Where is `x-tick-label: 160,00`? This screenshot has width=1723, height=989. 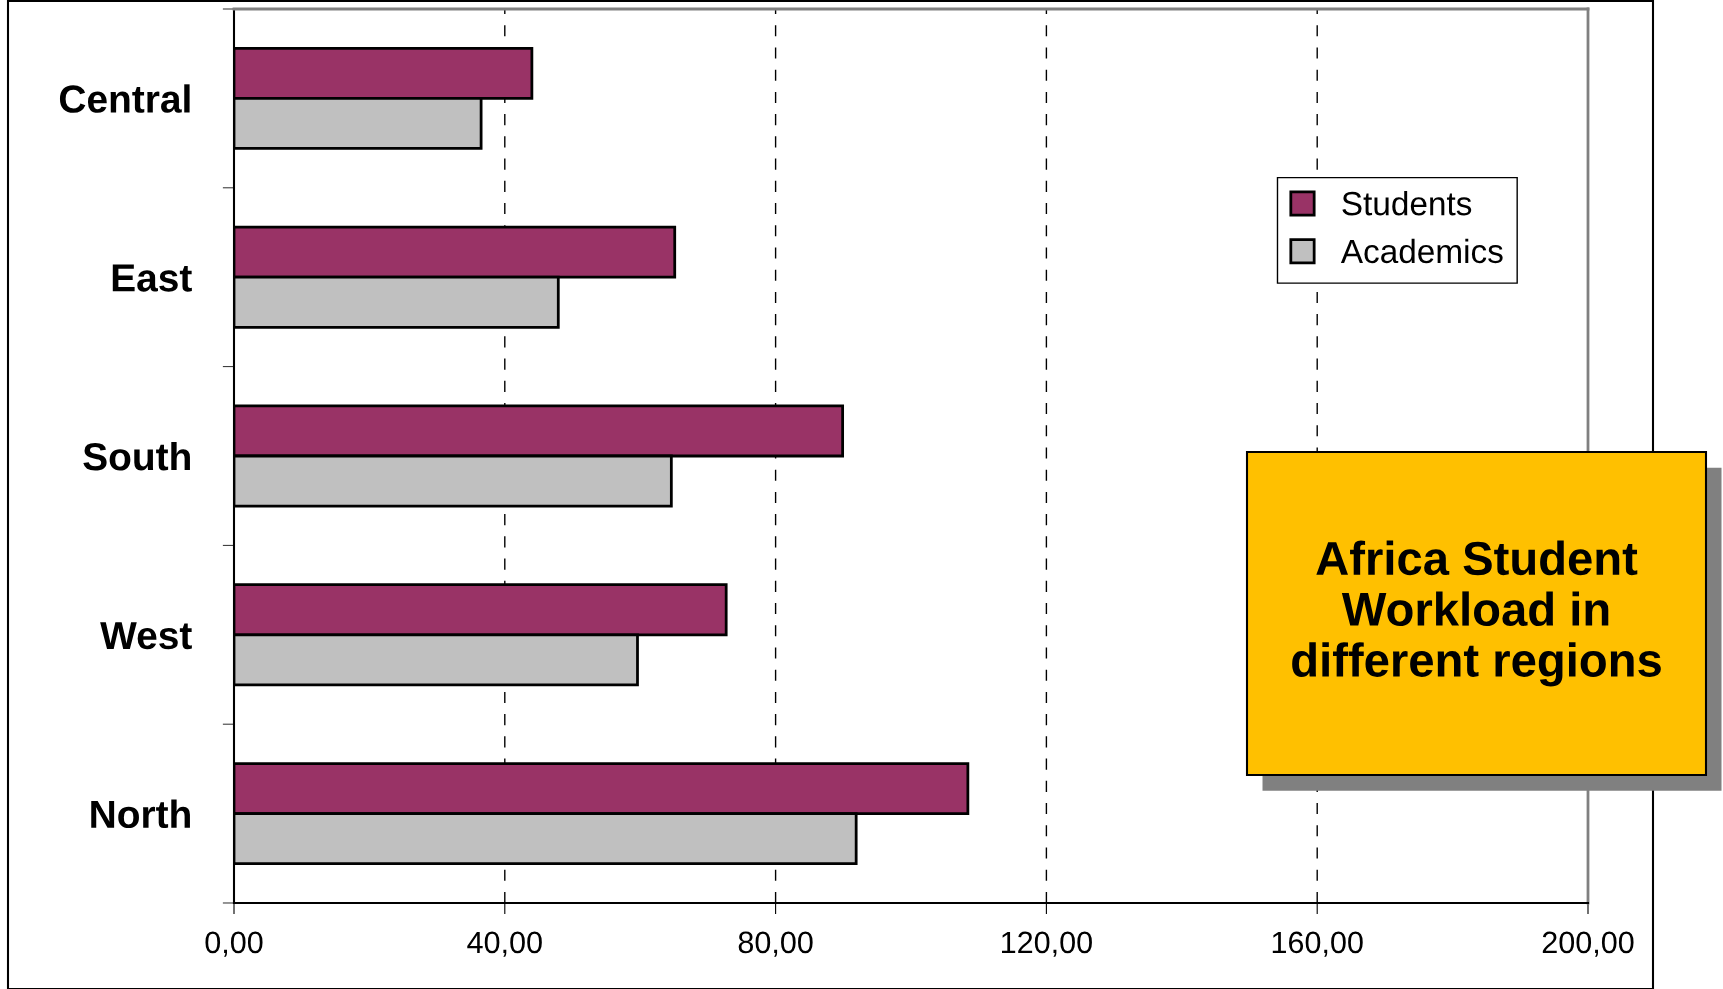 x-tick-label: 160,00 is located at coordinates (1317, 944).